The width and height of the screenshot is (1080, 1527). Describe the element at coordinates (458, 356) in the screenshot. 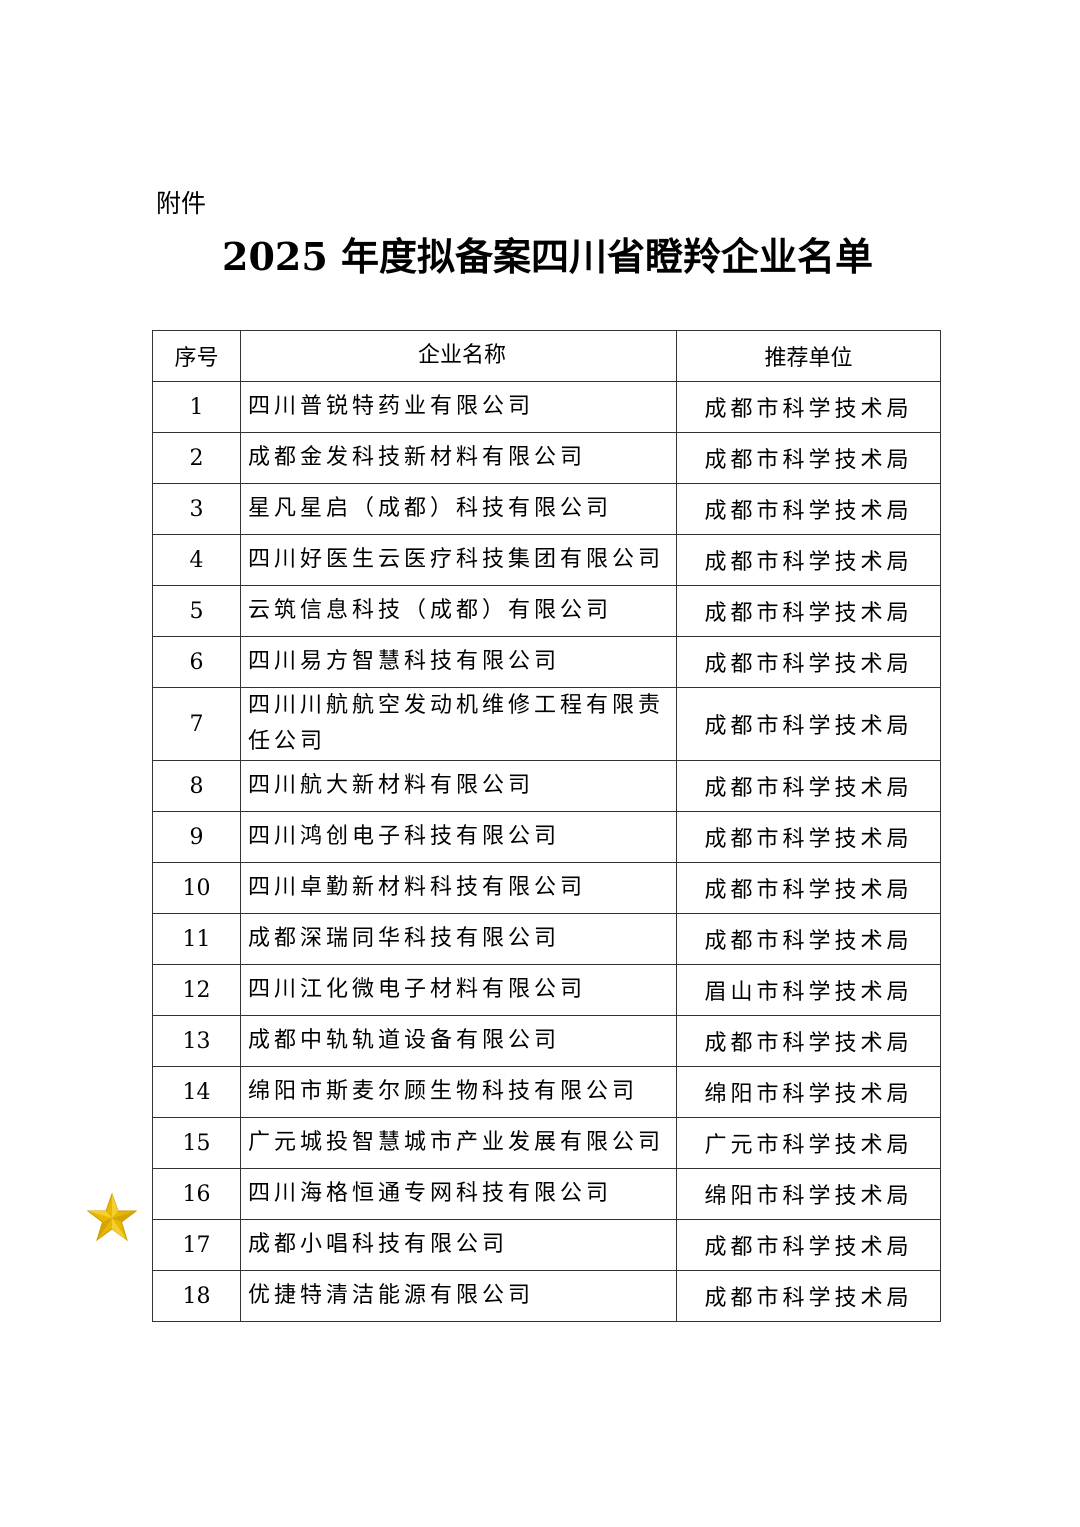

I see `header-name: 企业名称` at that location.